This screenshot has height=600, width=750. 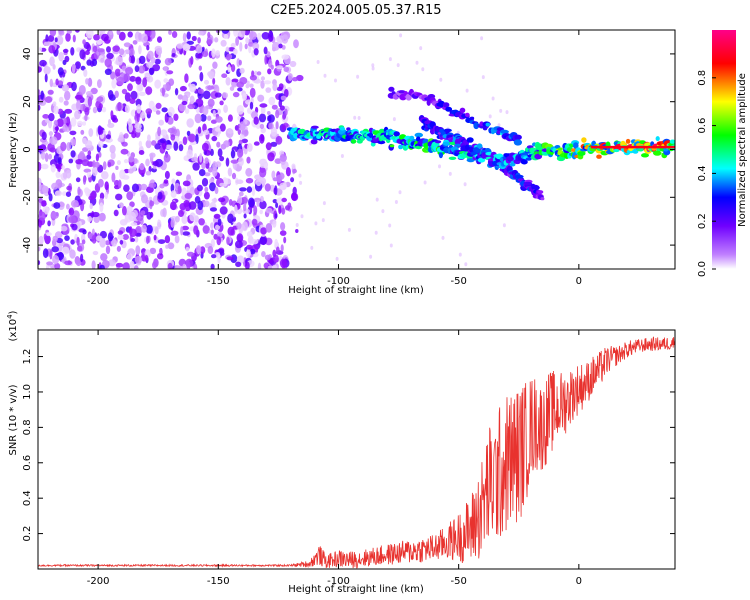 What do you see at coordinates (218, 281) in the screenshot?
I see `x-tick-label: -150` at bounding box center [218, 281].